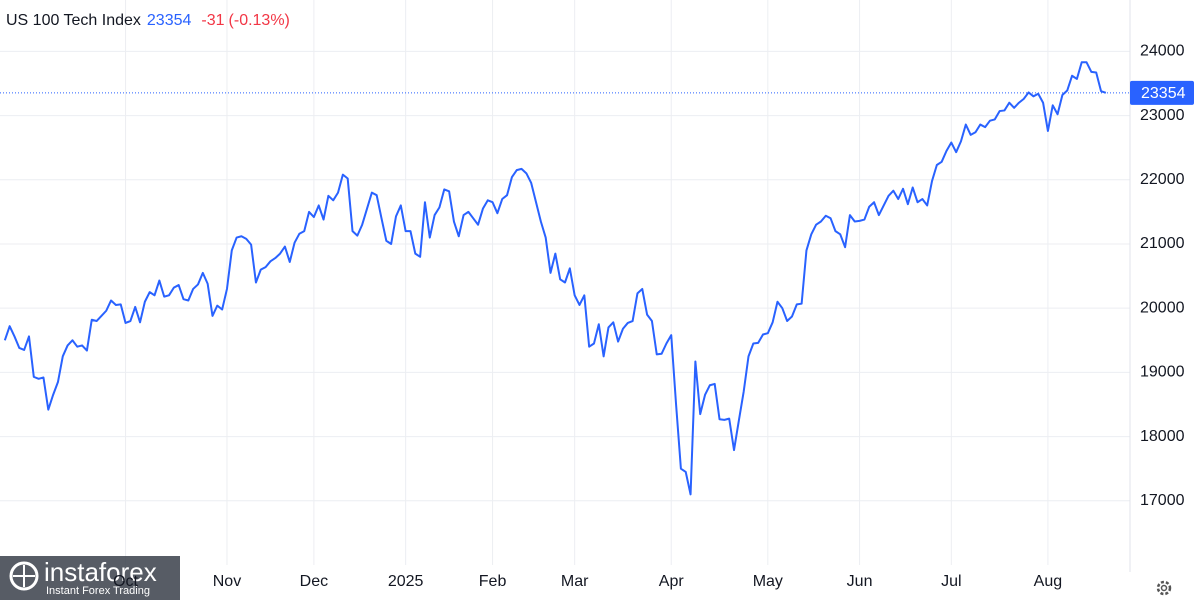 This screenshot has width=1200, height=600. I want to click on x-tick-label: Nov, so click(227, 581).